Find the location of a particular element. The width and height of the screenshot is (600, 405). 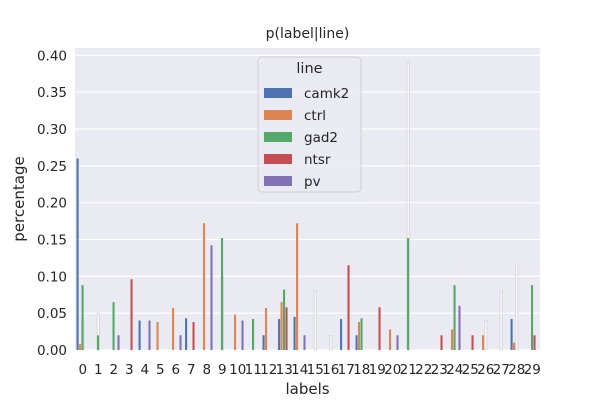

x-tick-label: 0 is located at coordinates (82, 370).